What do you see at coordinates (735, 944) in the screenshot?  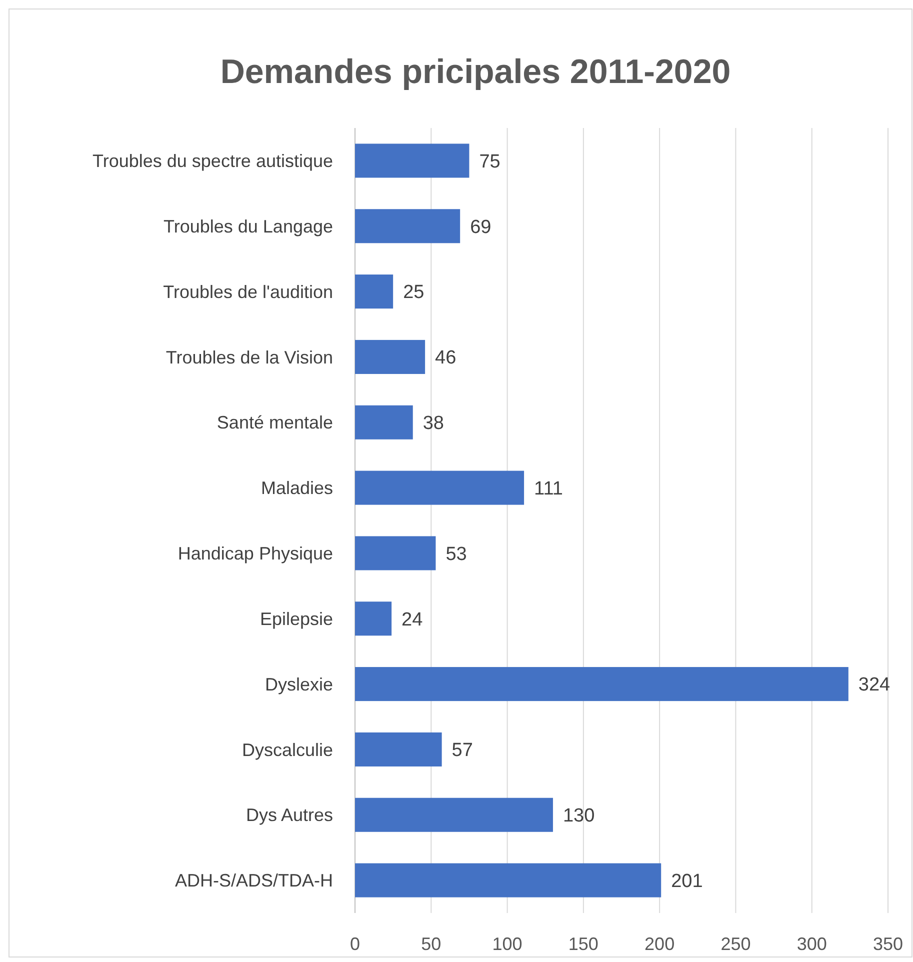 I see `x-tick-label: 250` at bounding box center [735, 944].